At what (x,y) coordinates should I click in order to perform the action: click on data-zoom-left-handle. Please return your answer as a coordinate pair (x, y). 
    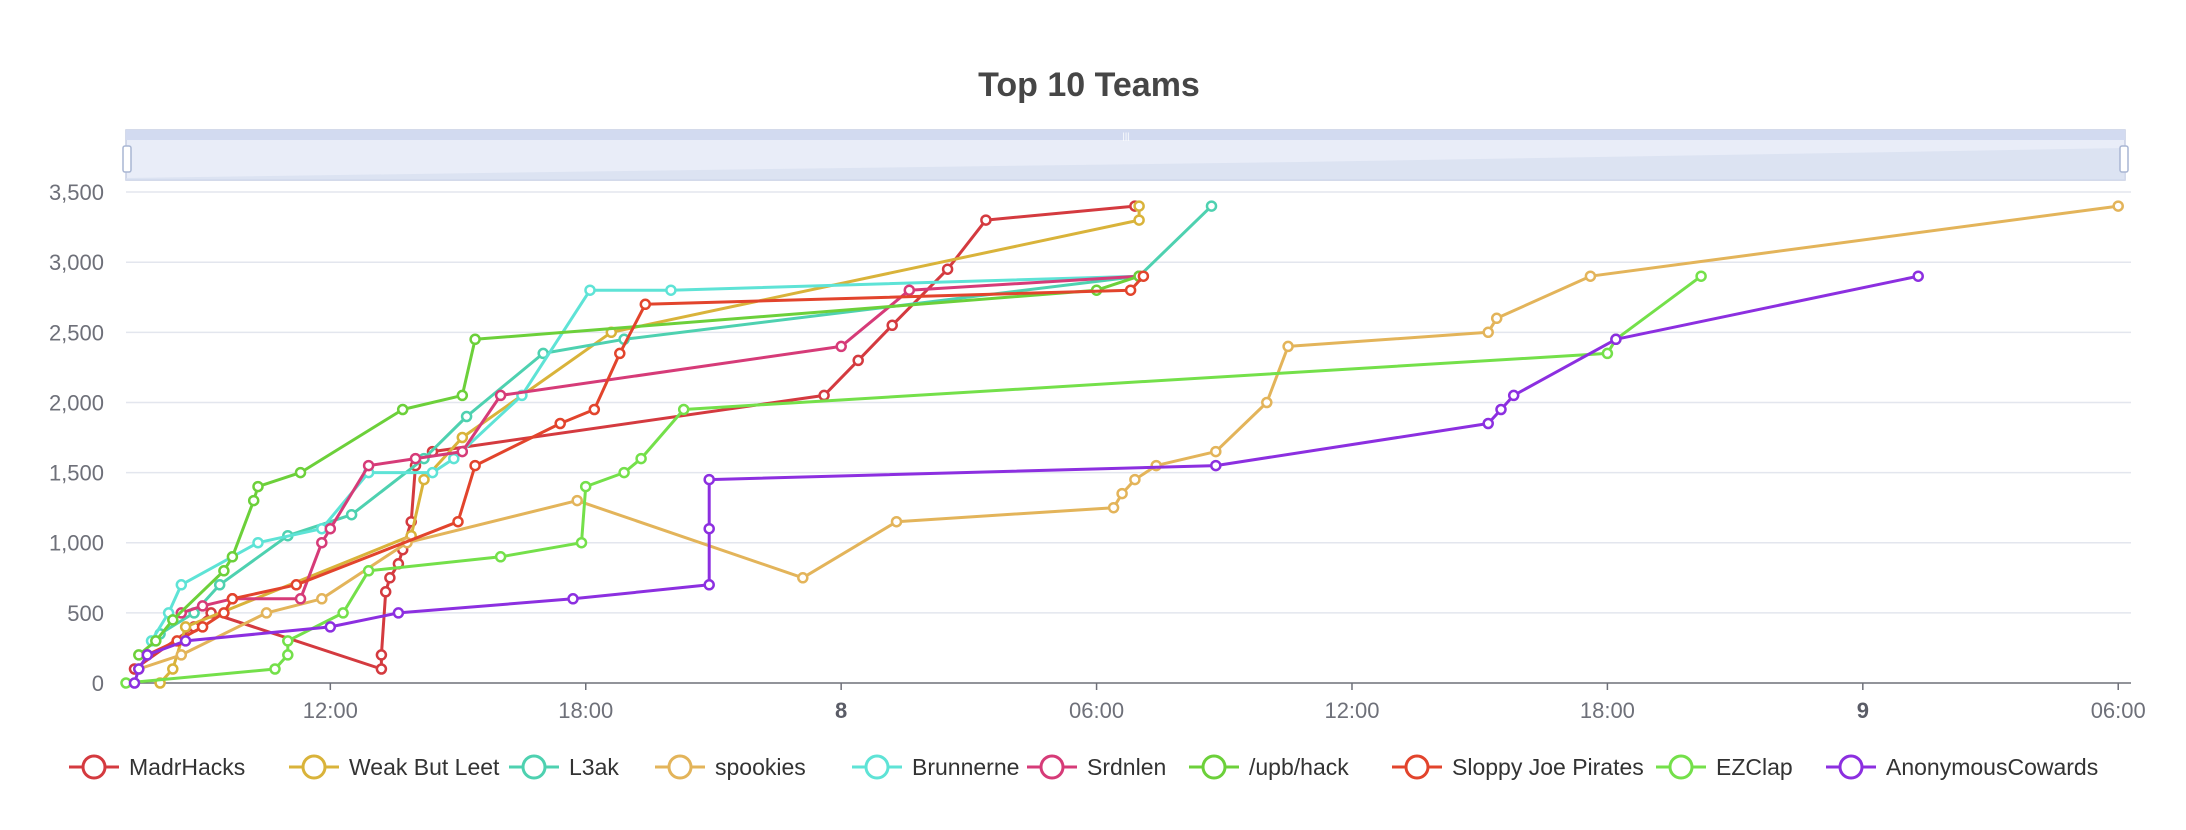
    Looking at the image, I should click on (127, 159).